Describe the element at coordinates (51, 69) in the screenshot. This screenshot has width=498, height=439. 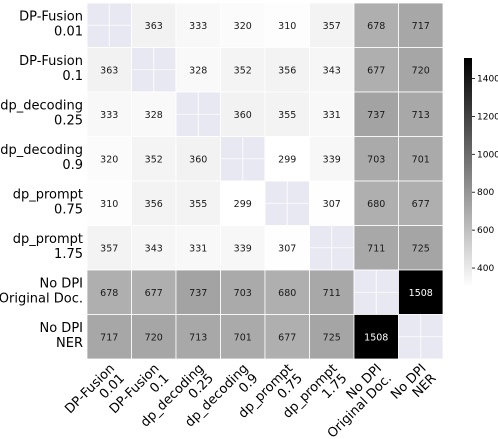
I see `row-label: DP-Fusion 0.1` at that location.